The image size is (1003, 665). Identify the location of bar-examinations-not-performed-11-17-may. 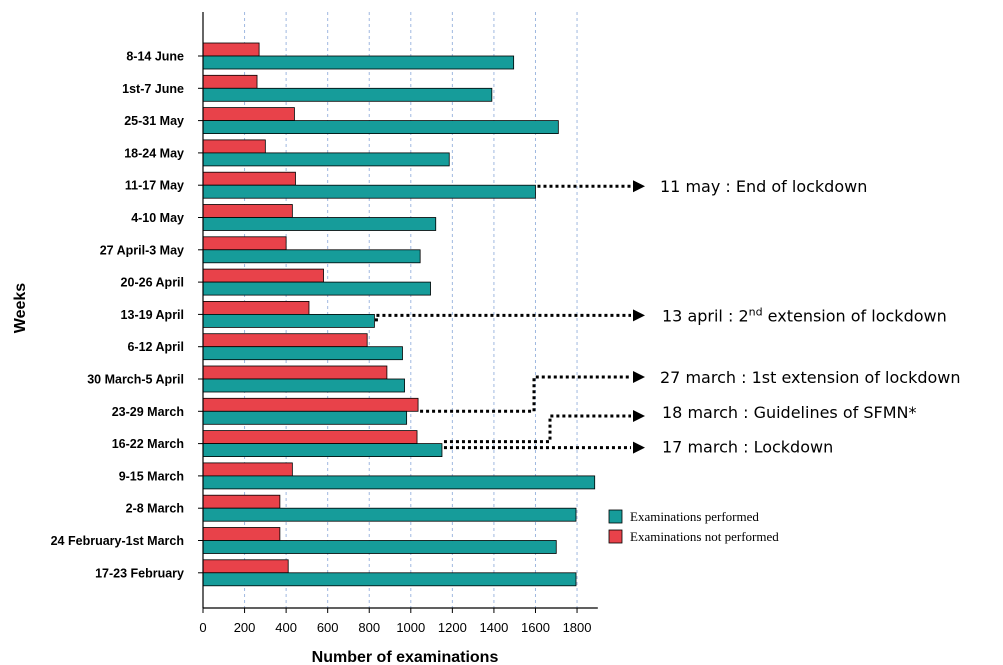
(249, 178).